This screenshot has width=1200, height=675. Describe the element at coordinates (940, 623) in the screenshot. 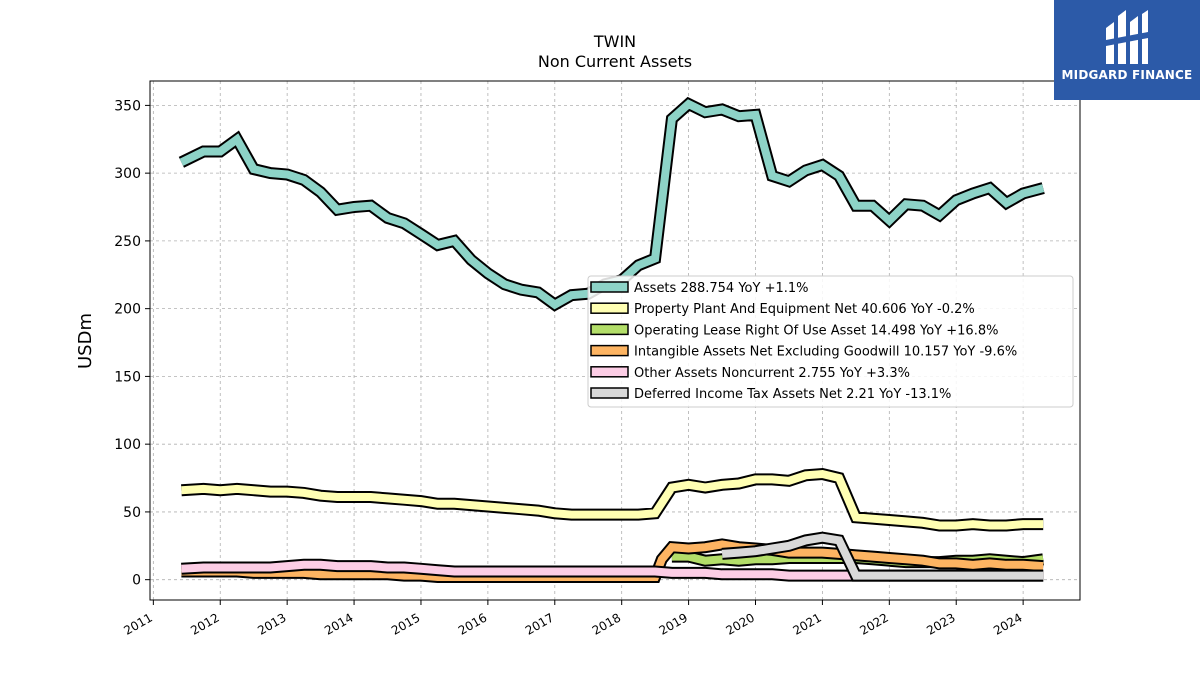

I see `x-tick-label: 2023` at that location.